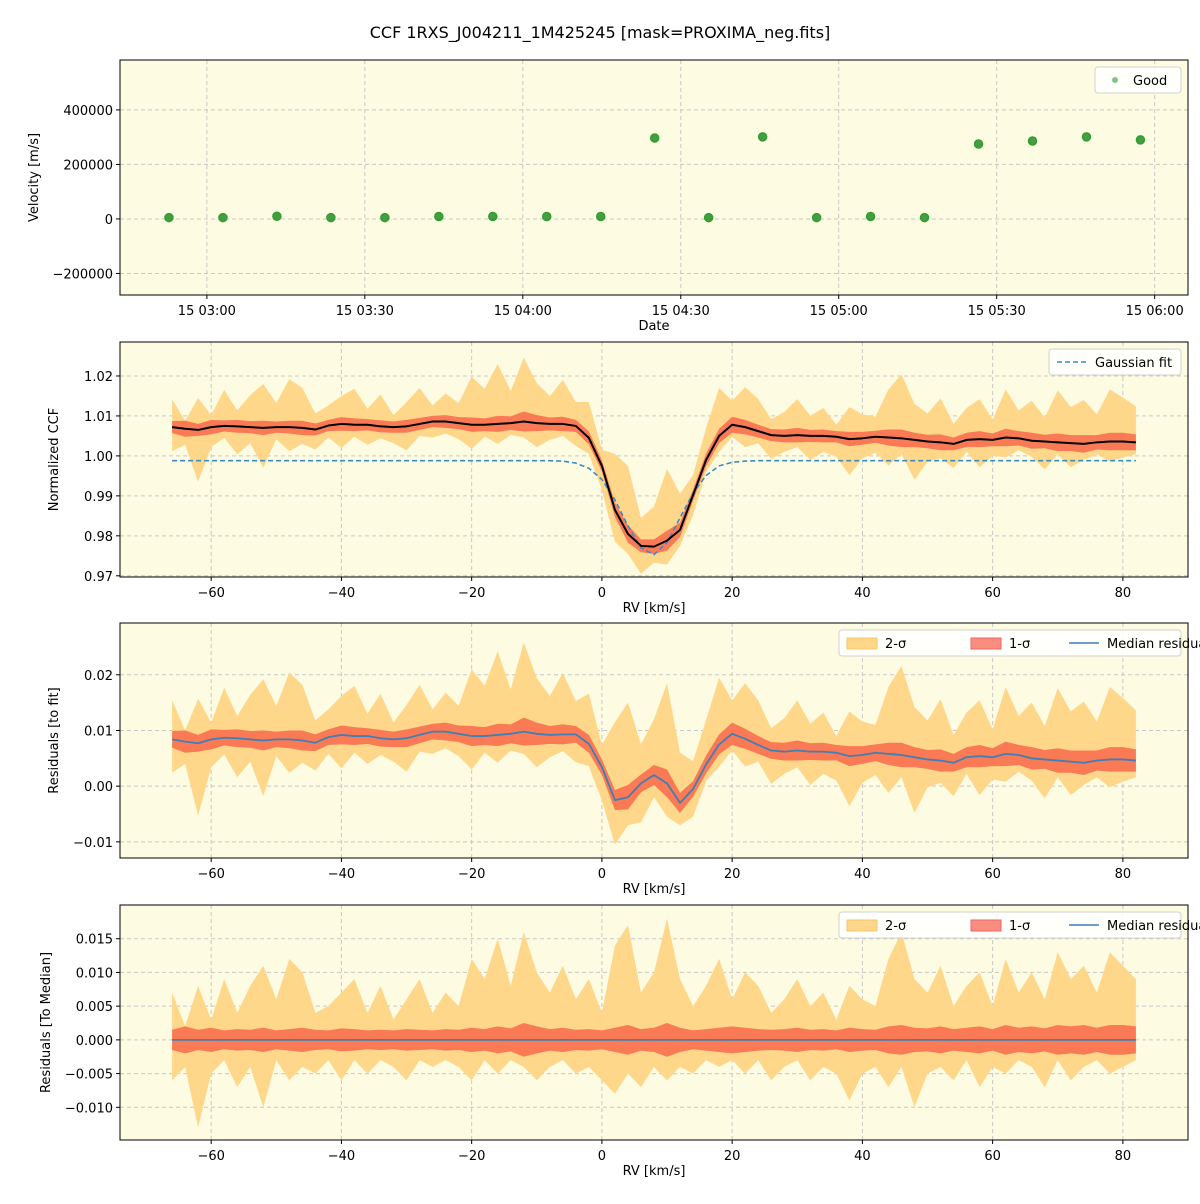 This screenshot has height=1204, width=1200. I want to click on x-tick-label: 15 05:30, so click(997, 311).